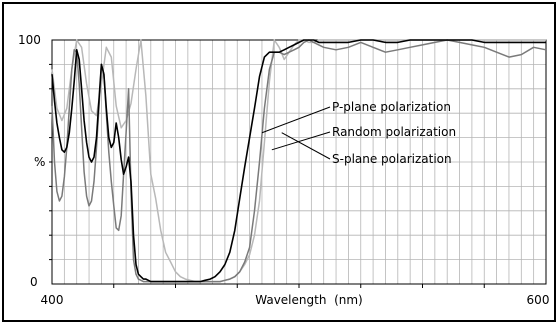 The image size is (560, 326). Describe the element at coordinates (52, 300) in the screenshot. I see `x-tick-label-min: 400` at that location.